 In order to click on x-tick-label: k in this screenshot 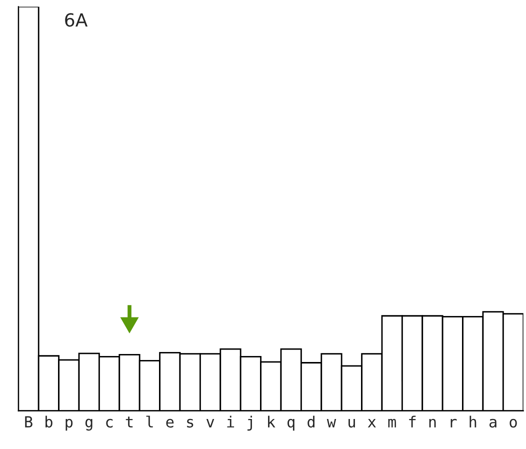, I will do `click(272, 422)`.